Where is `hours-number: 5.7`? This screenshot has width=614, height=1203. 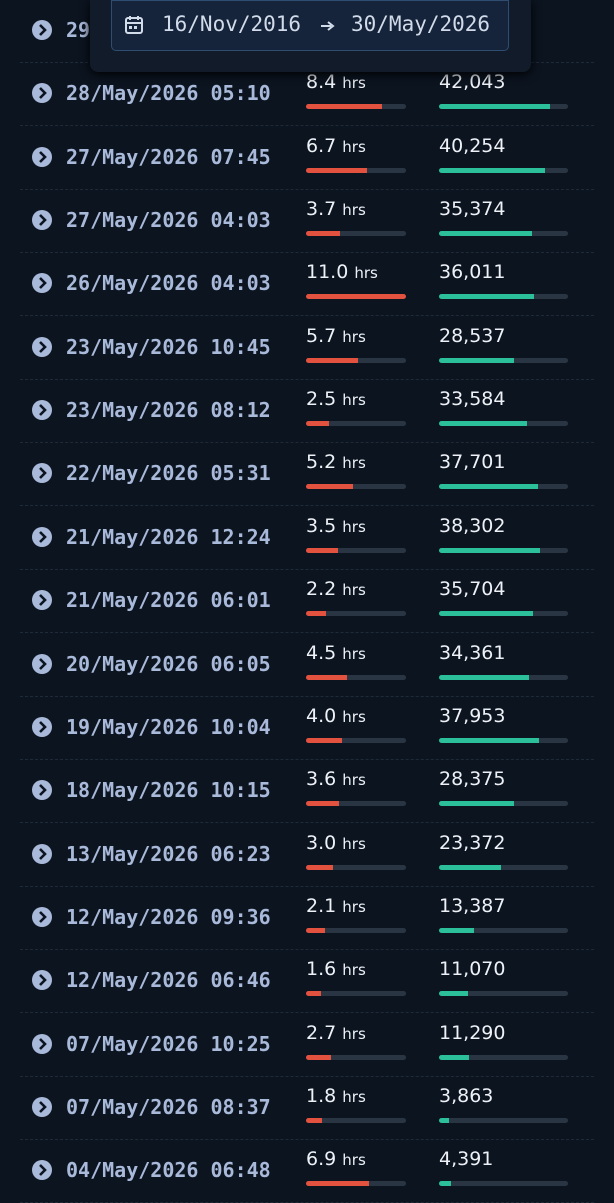
hours-number: 5.7 is located at coordinates (321, 335).